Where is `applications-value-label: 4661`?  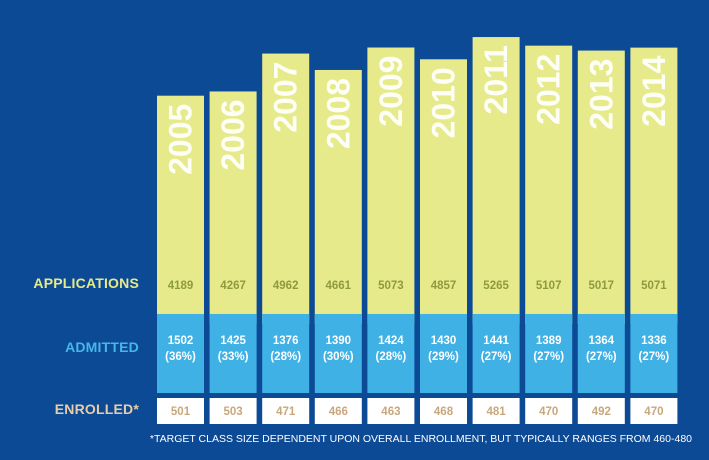
applications-value-label: 4661 is located at coordinates (339, 286).